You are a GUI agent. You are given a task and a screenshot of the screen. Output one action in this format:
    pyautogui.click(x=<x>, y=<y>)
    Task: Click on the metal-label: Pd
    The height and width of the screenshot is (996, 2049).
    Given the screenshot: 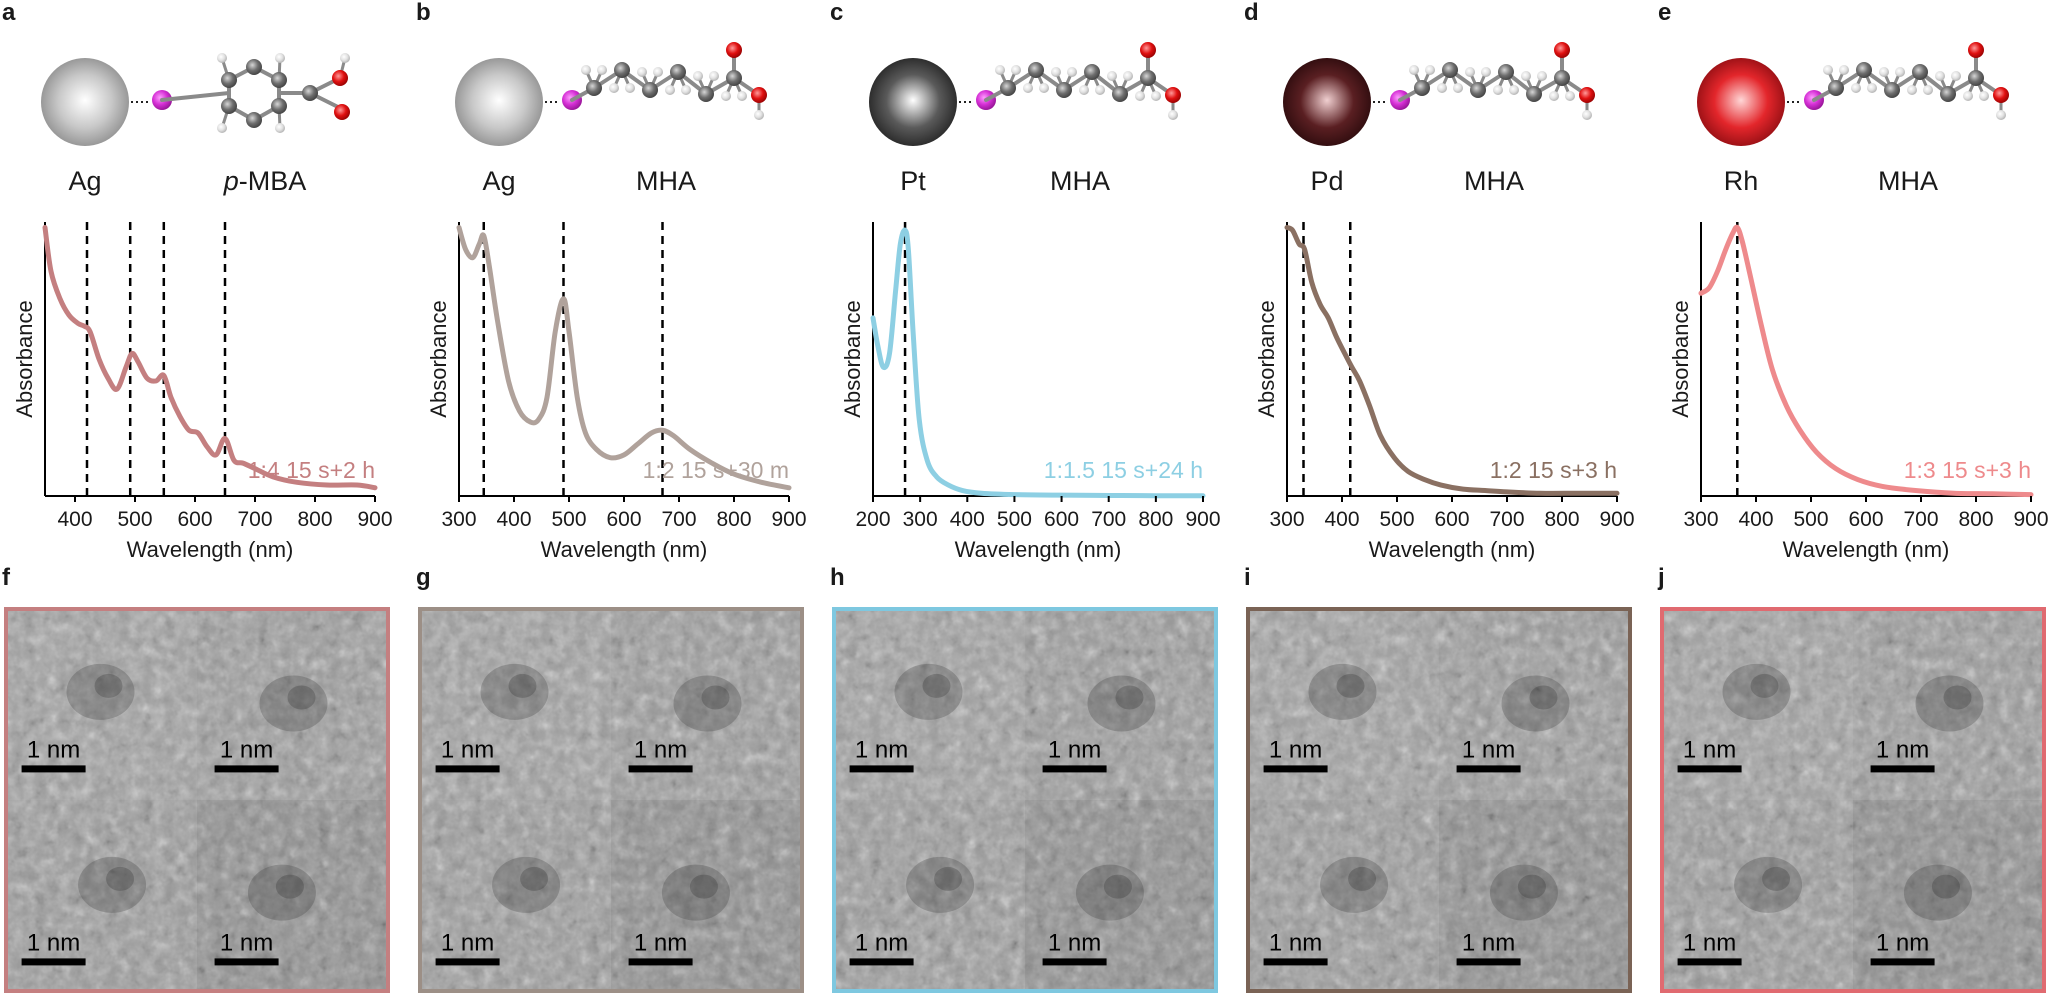 What is the action you would take?
    pyautogui.click(x=1326, y=181)
    